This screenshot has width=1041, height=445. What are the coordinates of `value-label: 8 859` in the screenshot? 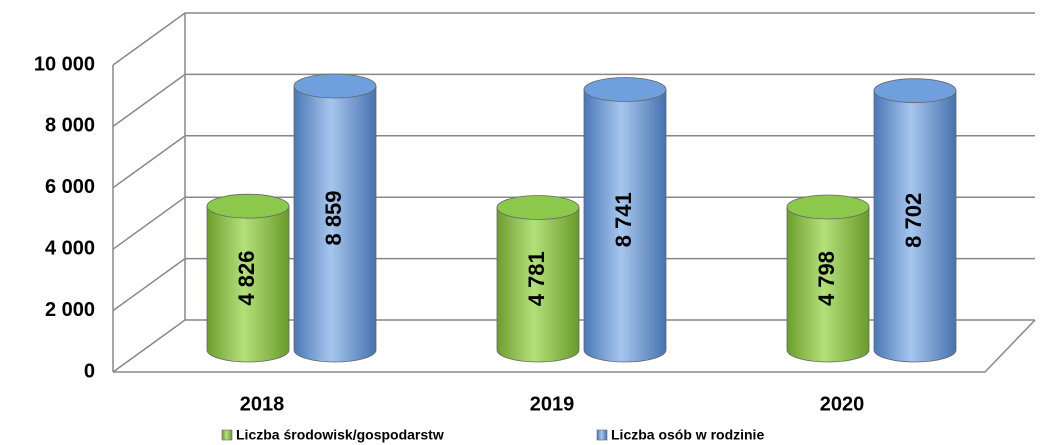 It's located at (333, 217).